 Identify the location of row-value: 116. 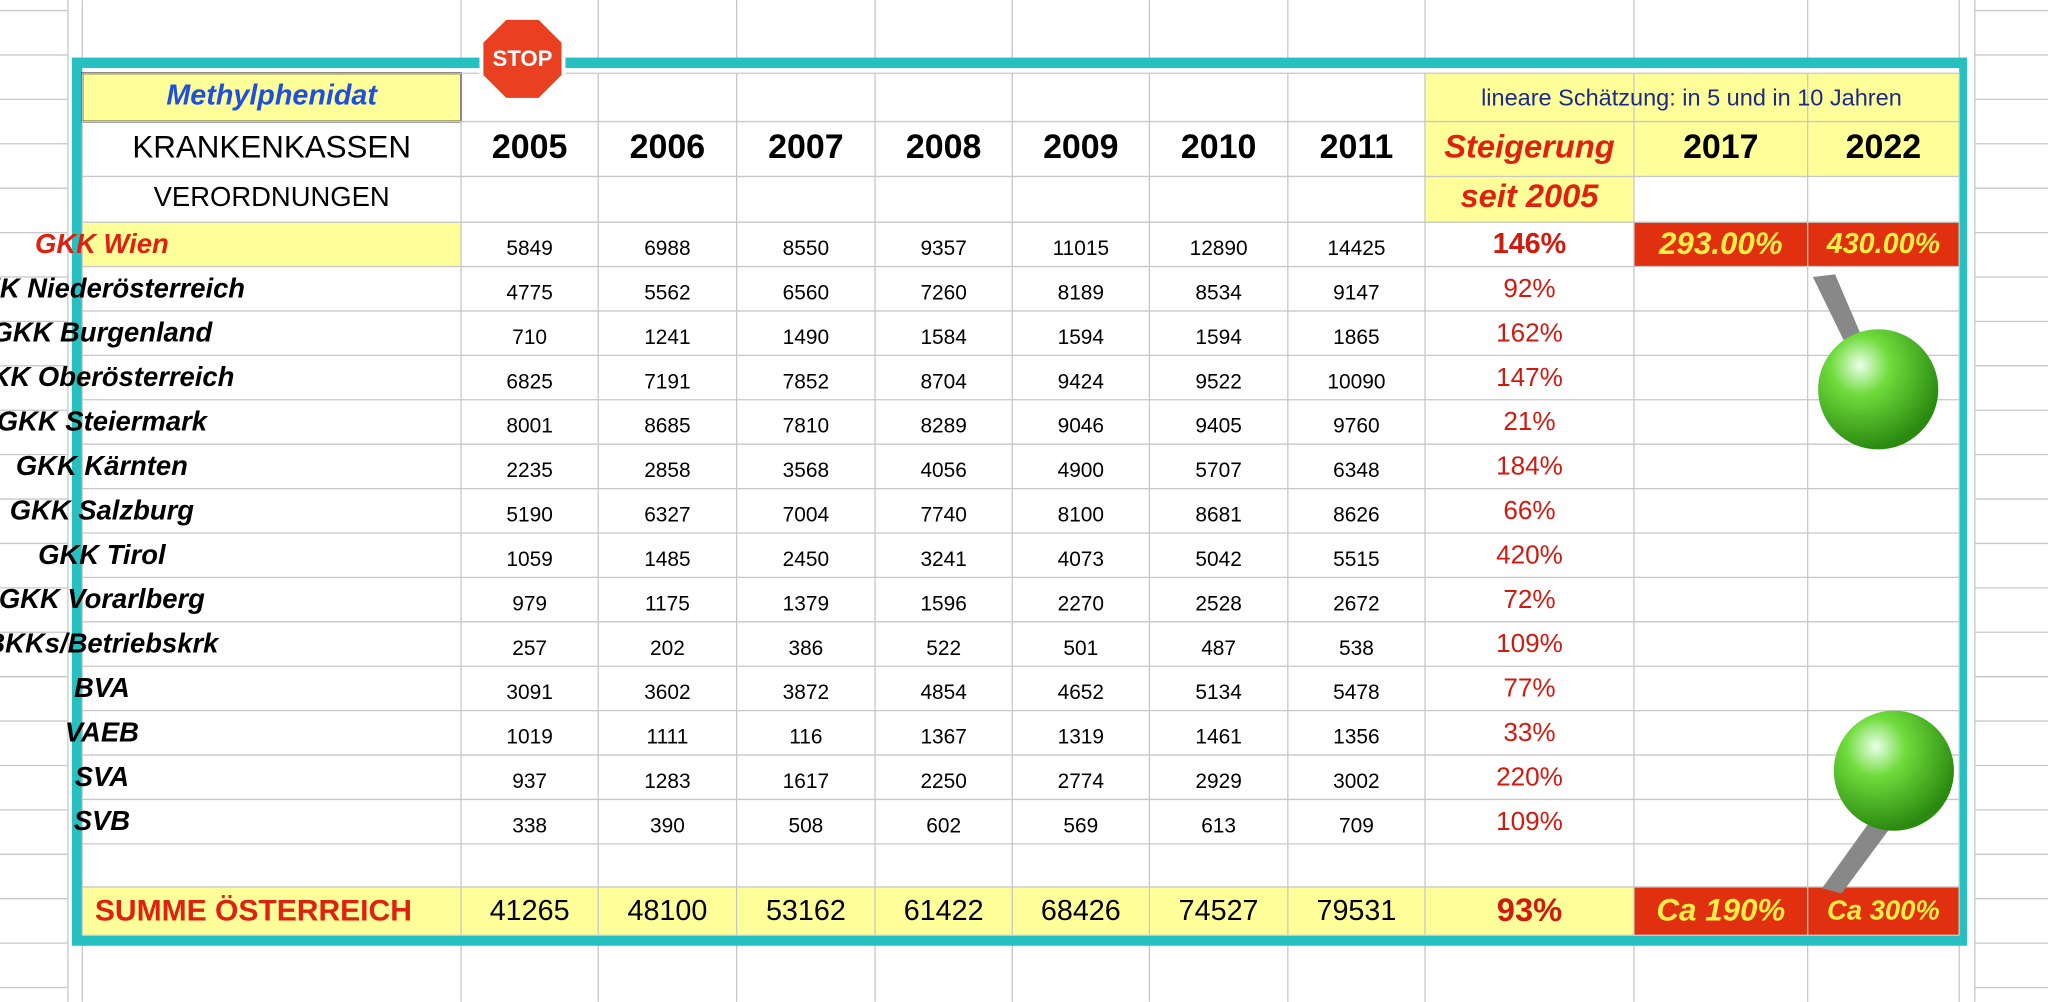
(805, 737).